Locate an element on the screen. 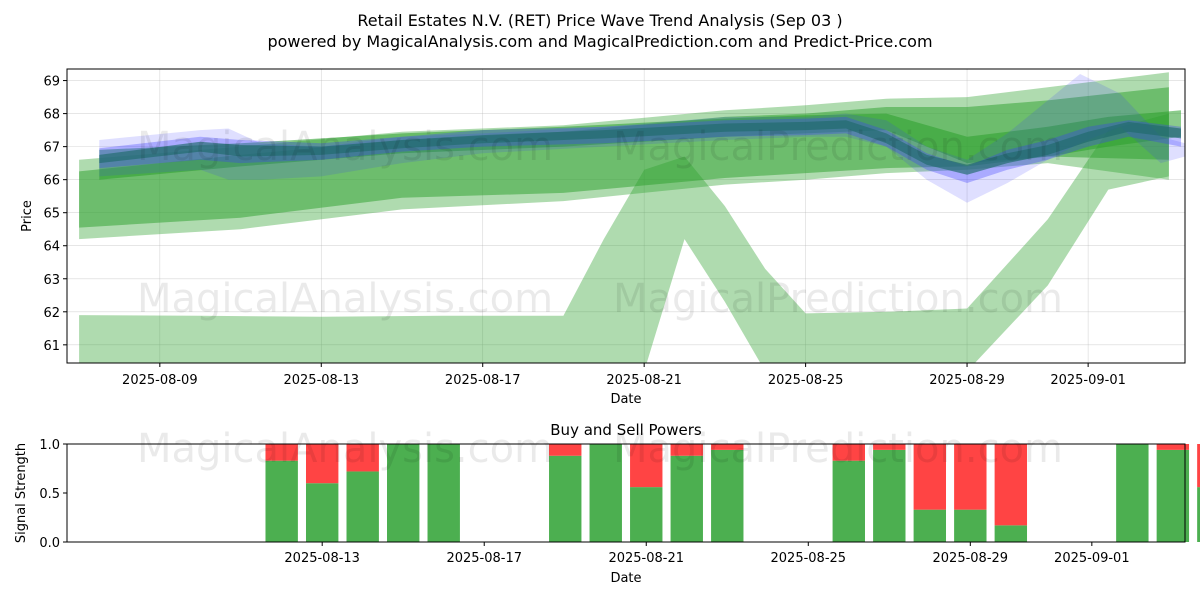 The width and height of the screenshot is (1200, 604). power-y-ticks: 0.0 0.5 1.0 is located at coordinates (53, 494).